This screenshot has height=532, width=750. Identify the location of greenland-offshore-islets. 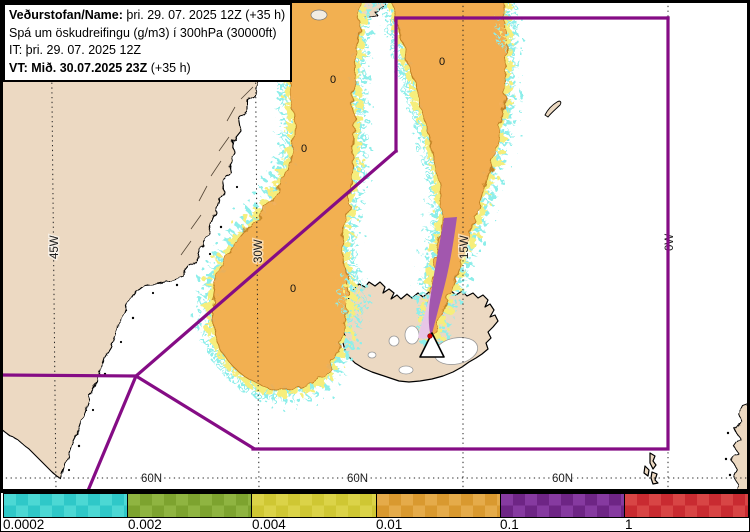
(153, 328).